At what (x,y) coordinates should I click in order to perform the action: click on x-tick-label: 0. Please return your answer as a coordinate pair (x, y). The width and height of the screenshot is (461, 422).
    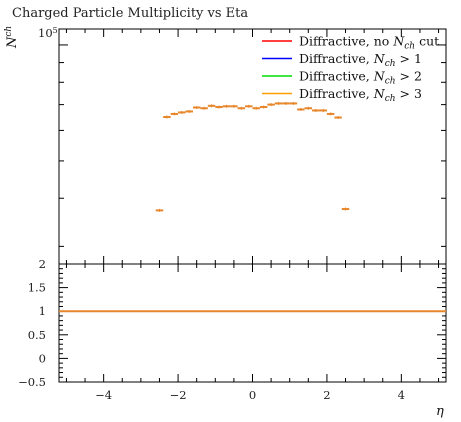
    Looking at the image, I should click on (252, 395).